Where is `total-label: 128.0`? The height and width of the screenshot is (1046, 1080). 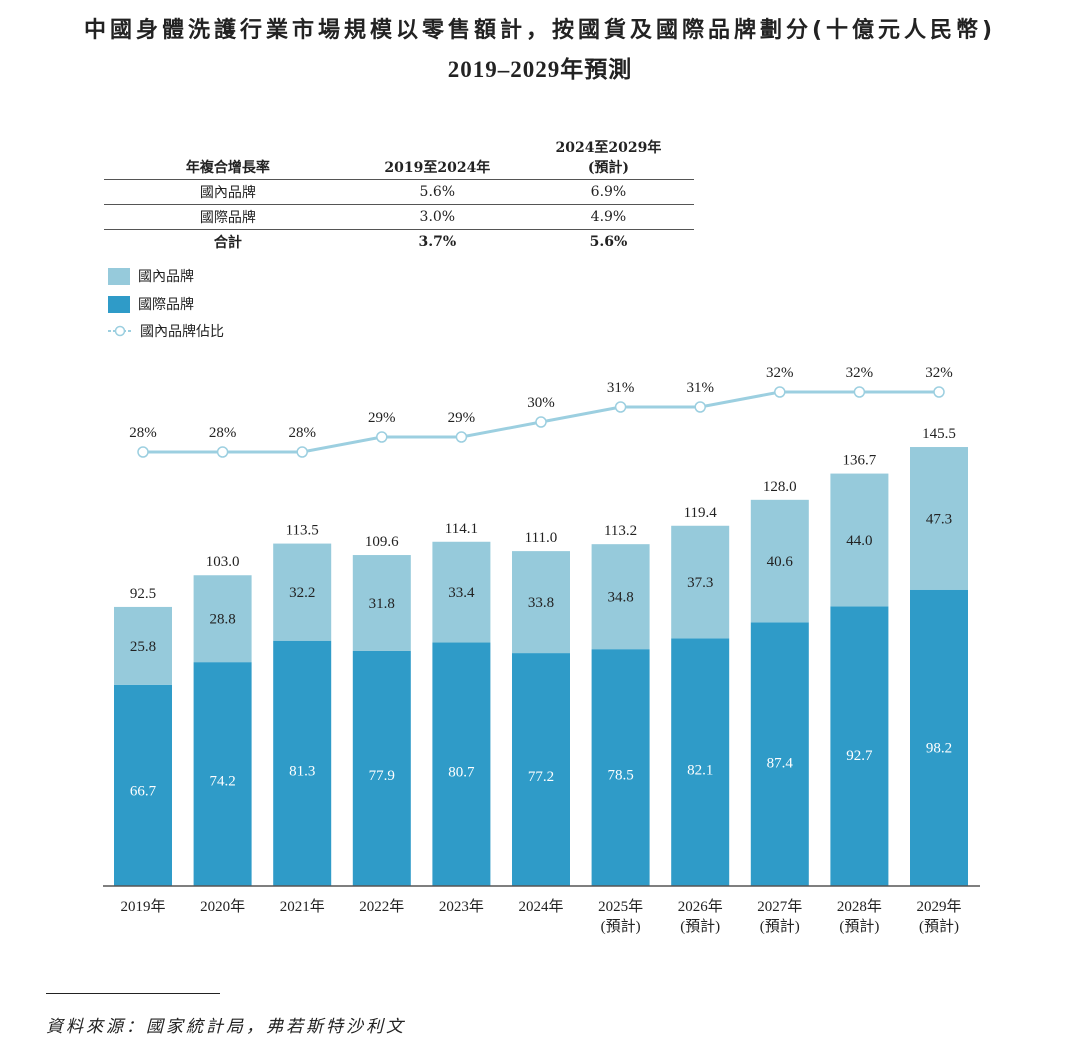
total-label: 128.0 is located at coordinates (780, 487).